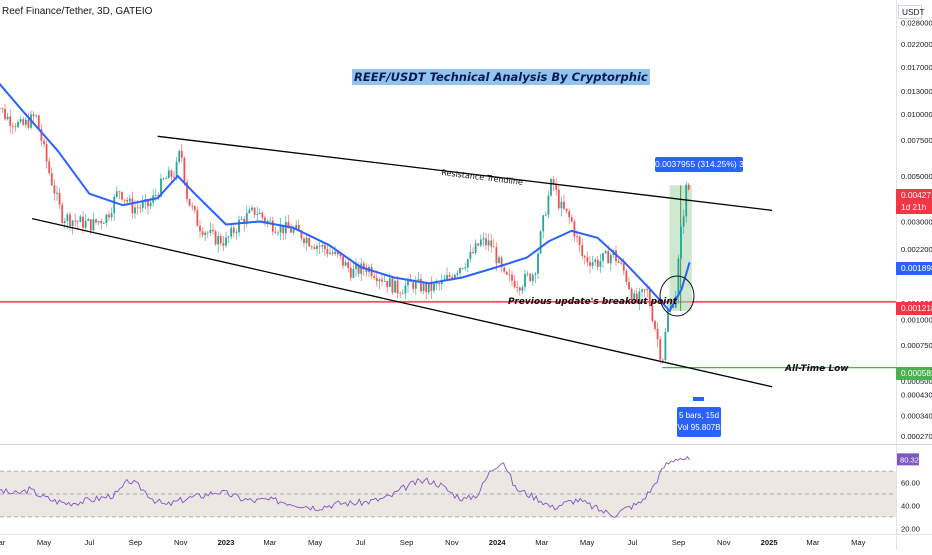 The image size is (932, 555). What do you see at coordinates (911, 12) in the screenshot?
I see `currency-label: USDT` at bounding box center [911, 12].